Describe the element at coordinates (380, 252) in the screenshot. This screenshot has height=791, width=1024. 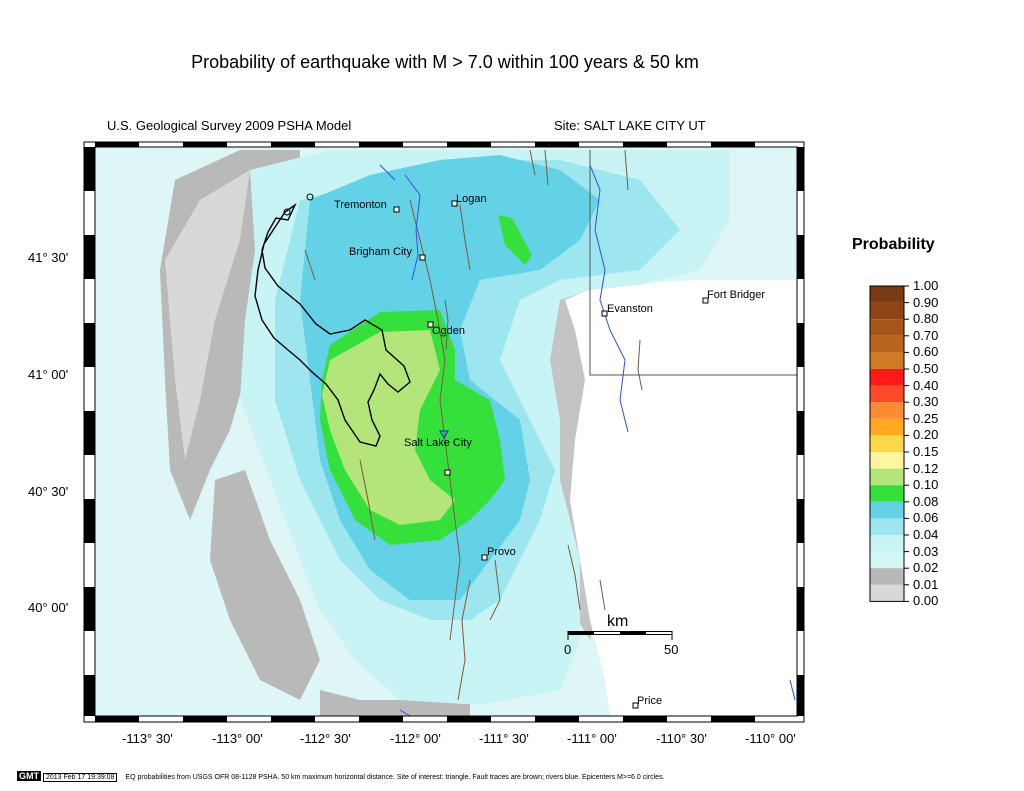
I see `city-label-brigham-city: Brigham City` at that location.